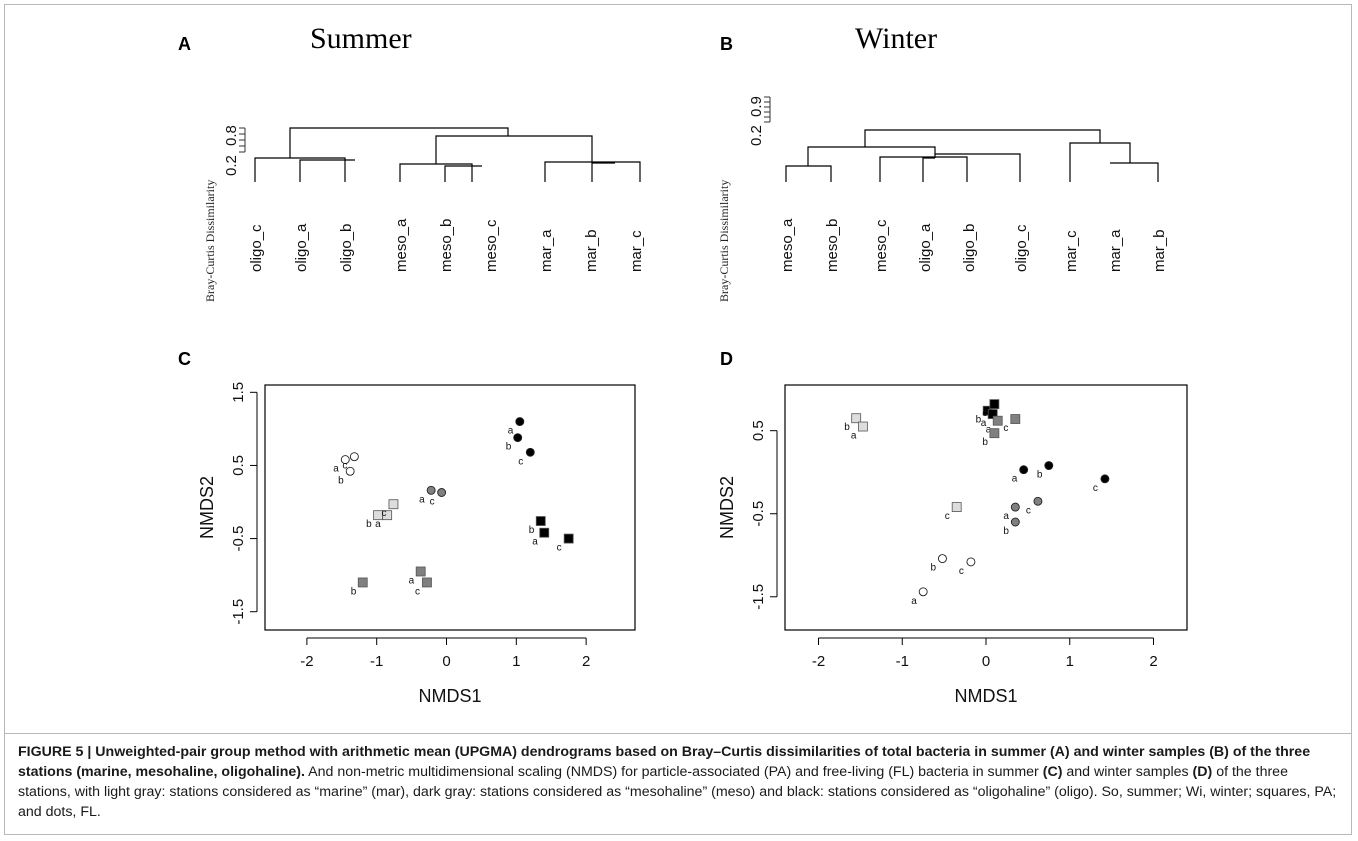  I want to click on panel-a-ylabel: Bray-Curtis Dissimilarity, so click(210, 241).